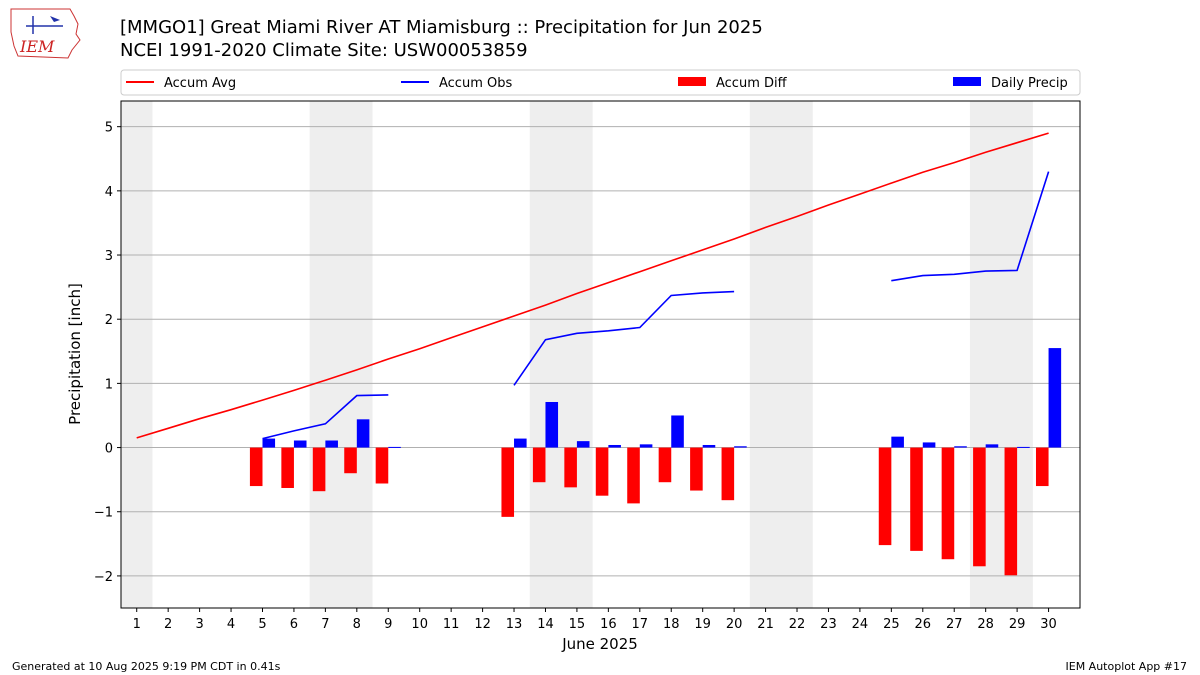  What do you see at coordinates (985, 624) in the screenshot?
I see `x-tick-label: 28` at bounding box center [985, 624].